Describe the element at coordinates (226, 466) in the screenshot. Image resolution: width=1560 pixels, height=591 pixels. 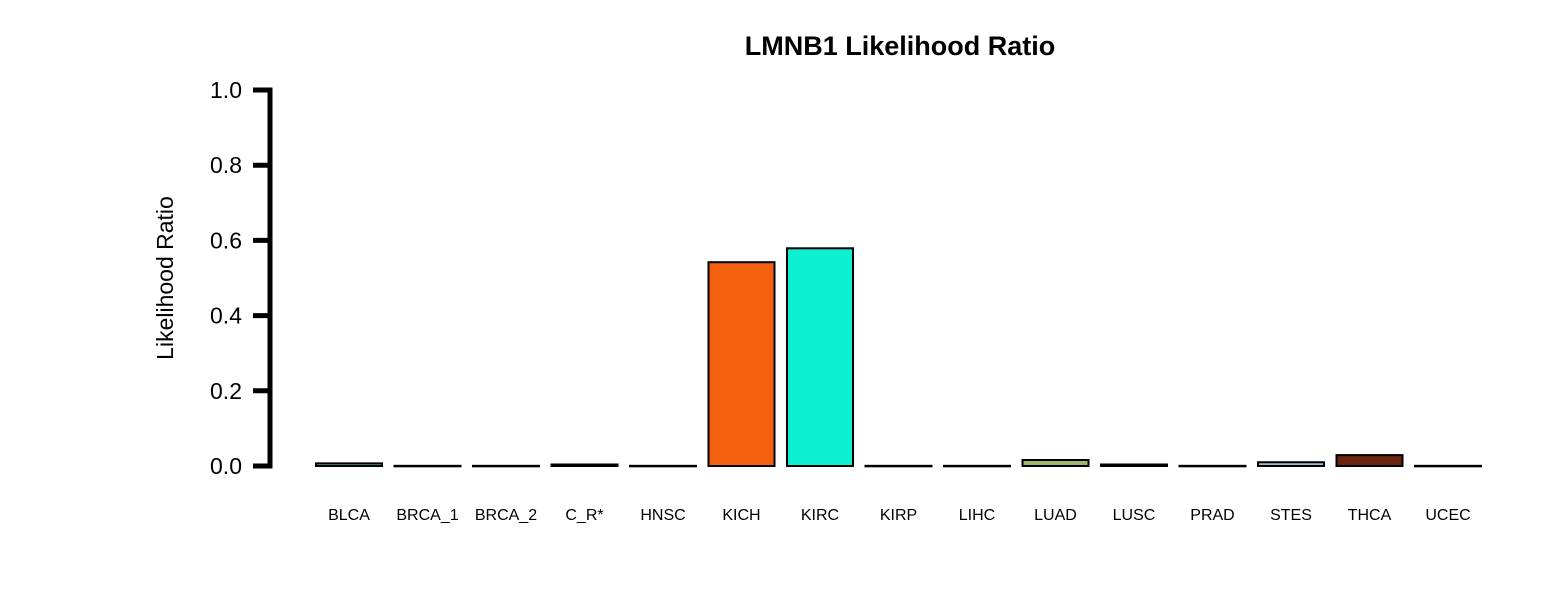
I see `y-tick-label: 0.0` at that location.